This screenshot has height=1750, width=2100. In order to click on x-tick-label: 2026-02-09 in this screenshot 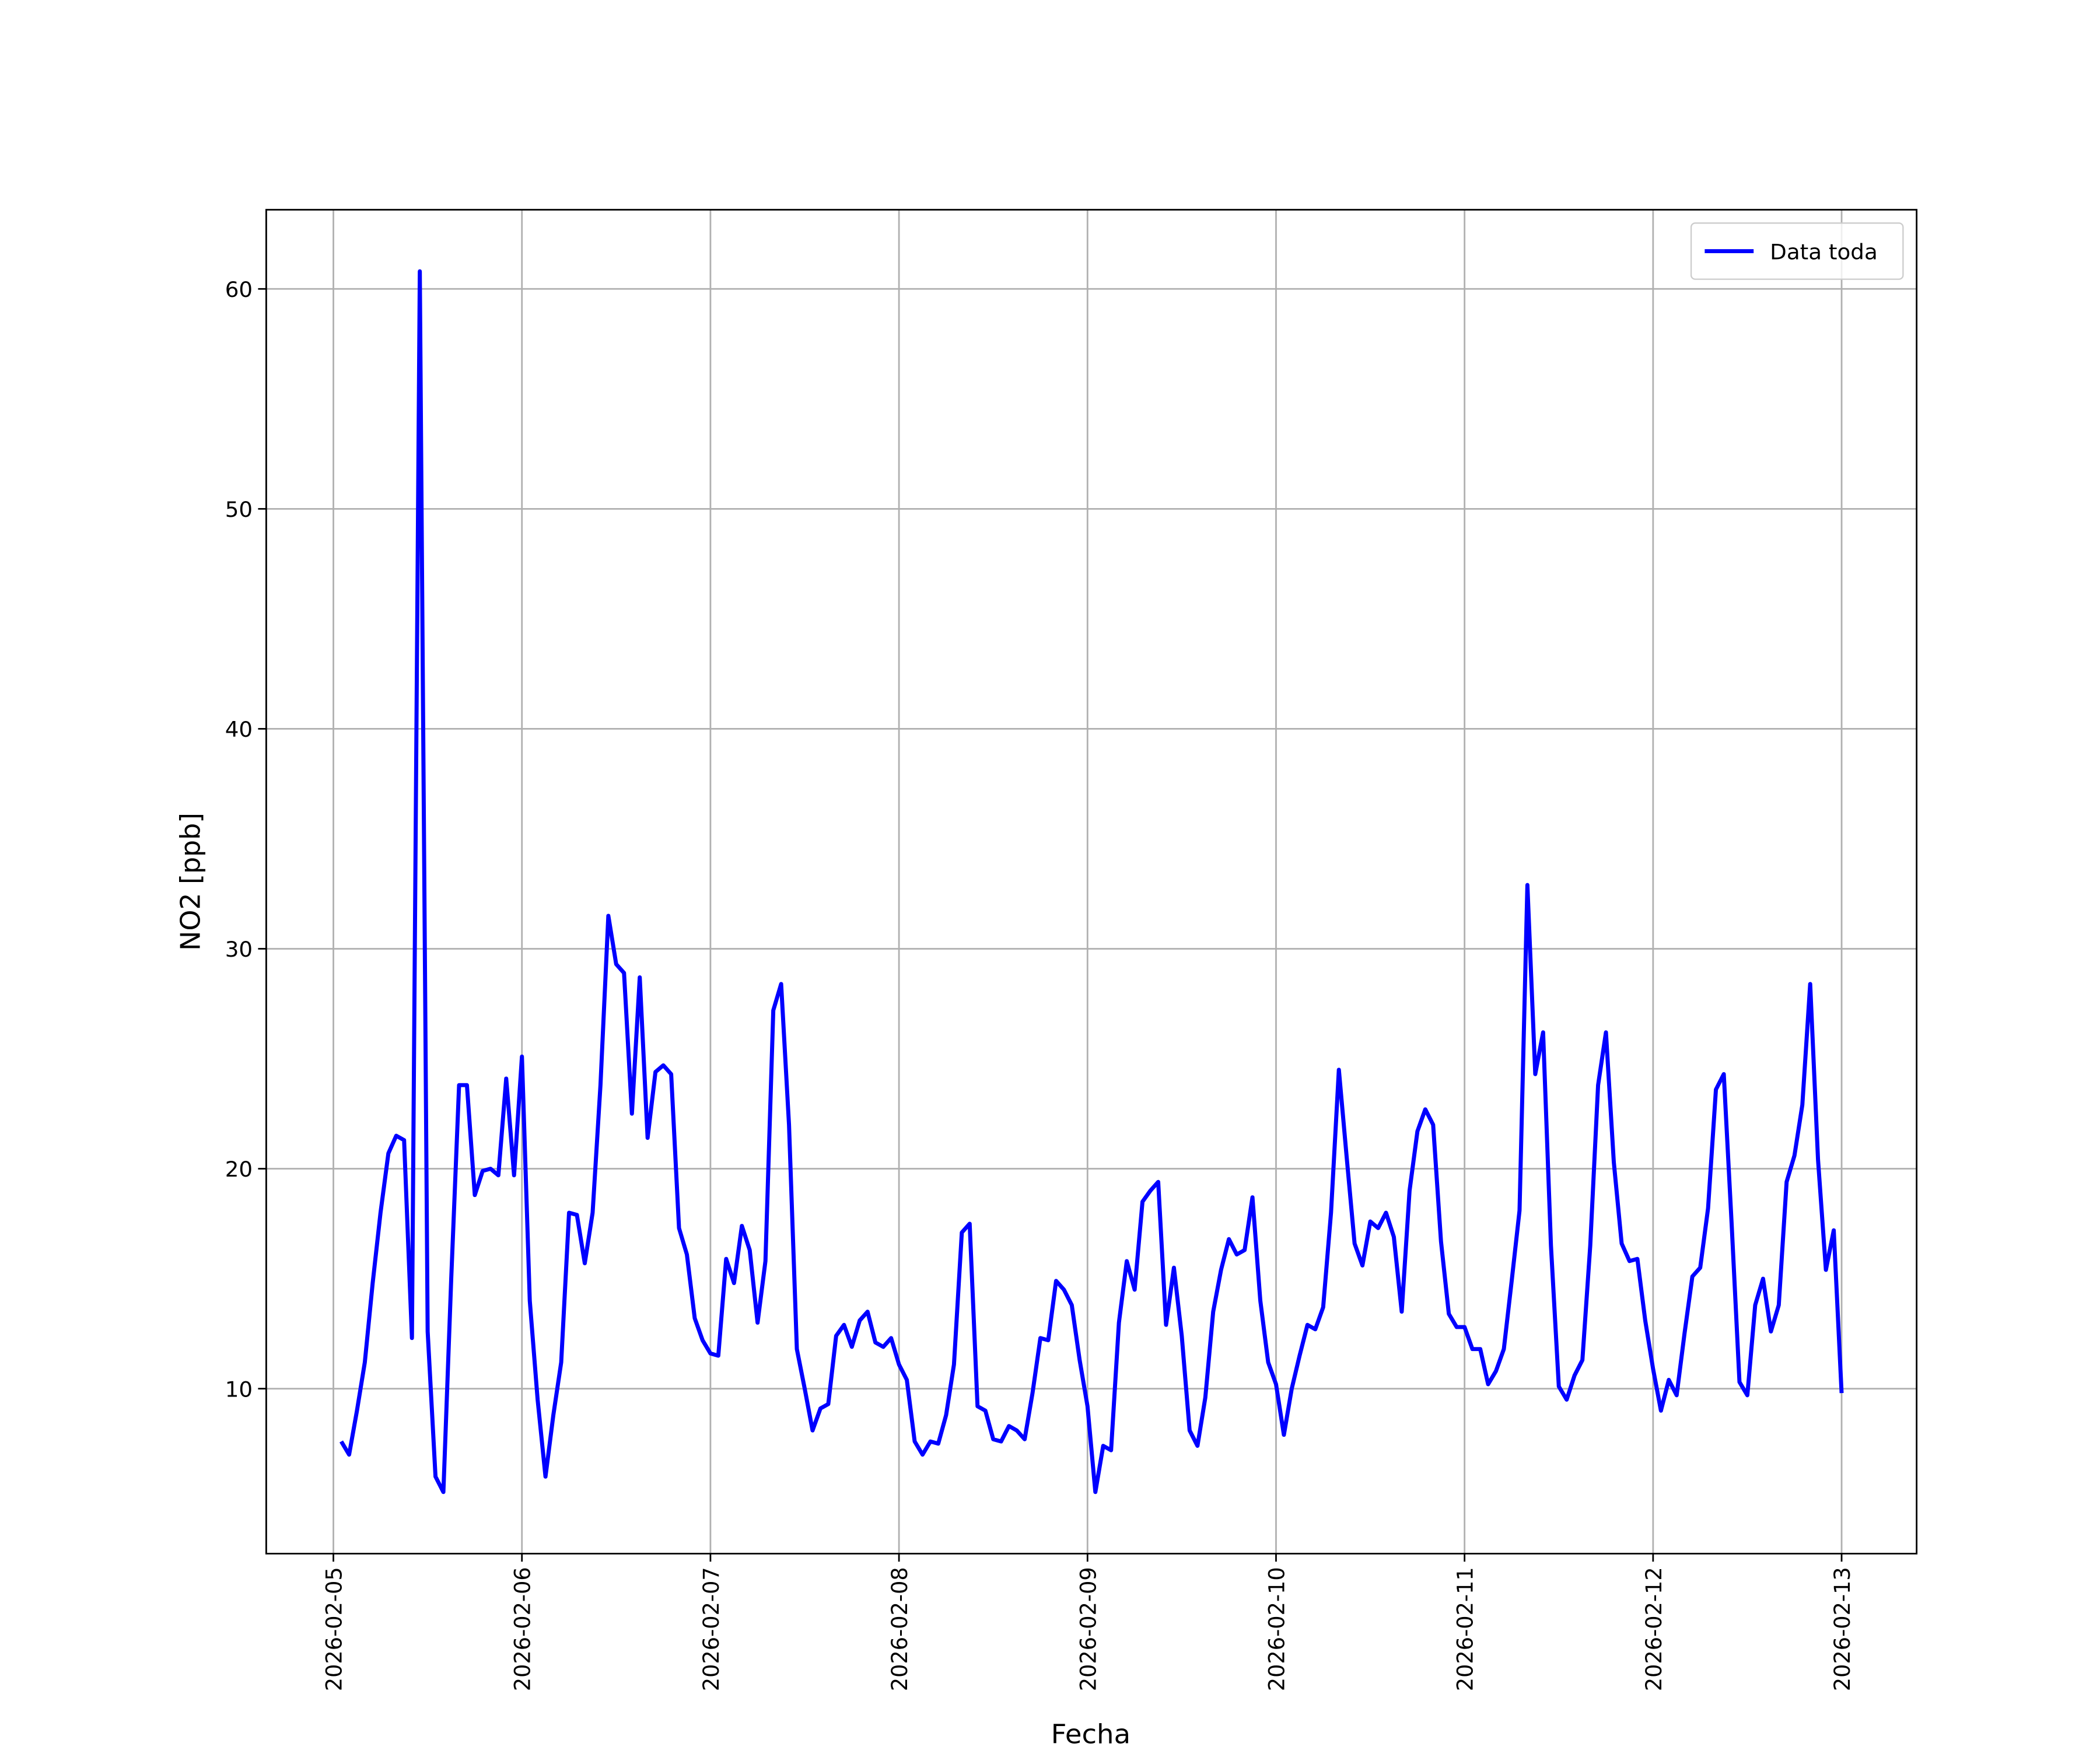, I will do `click(1088, 1629)`.